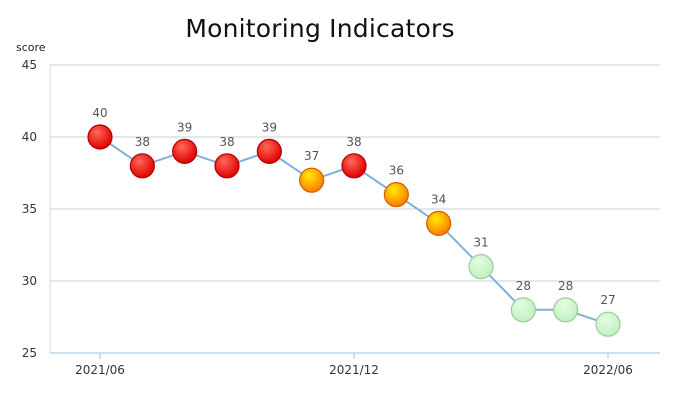 This screenshot has width=700, height=400. I want to click on y-tick-label-25: 25, so click(29, 353).